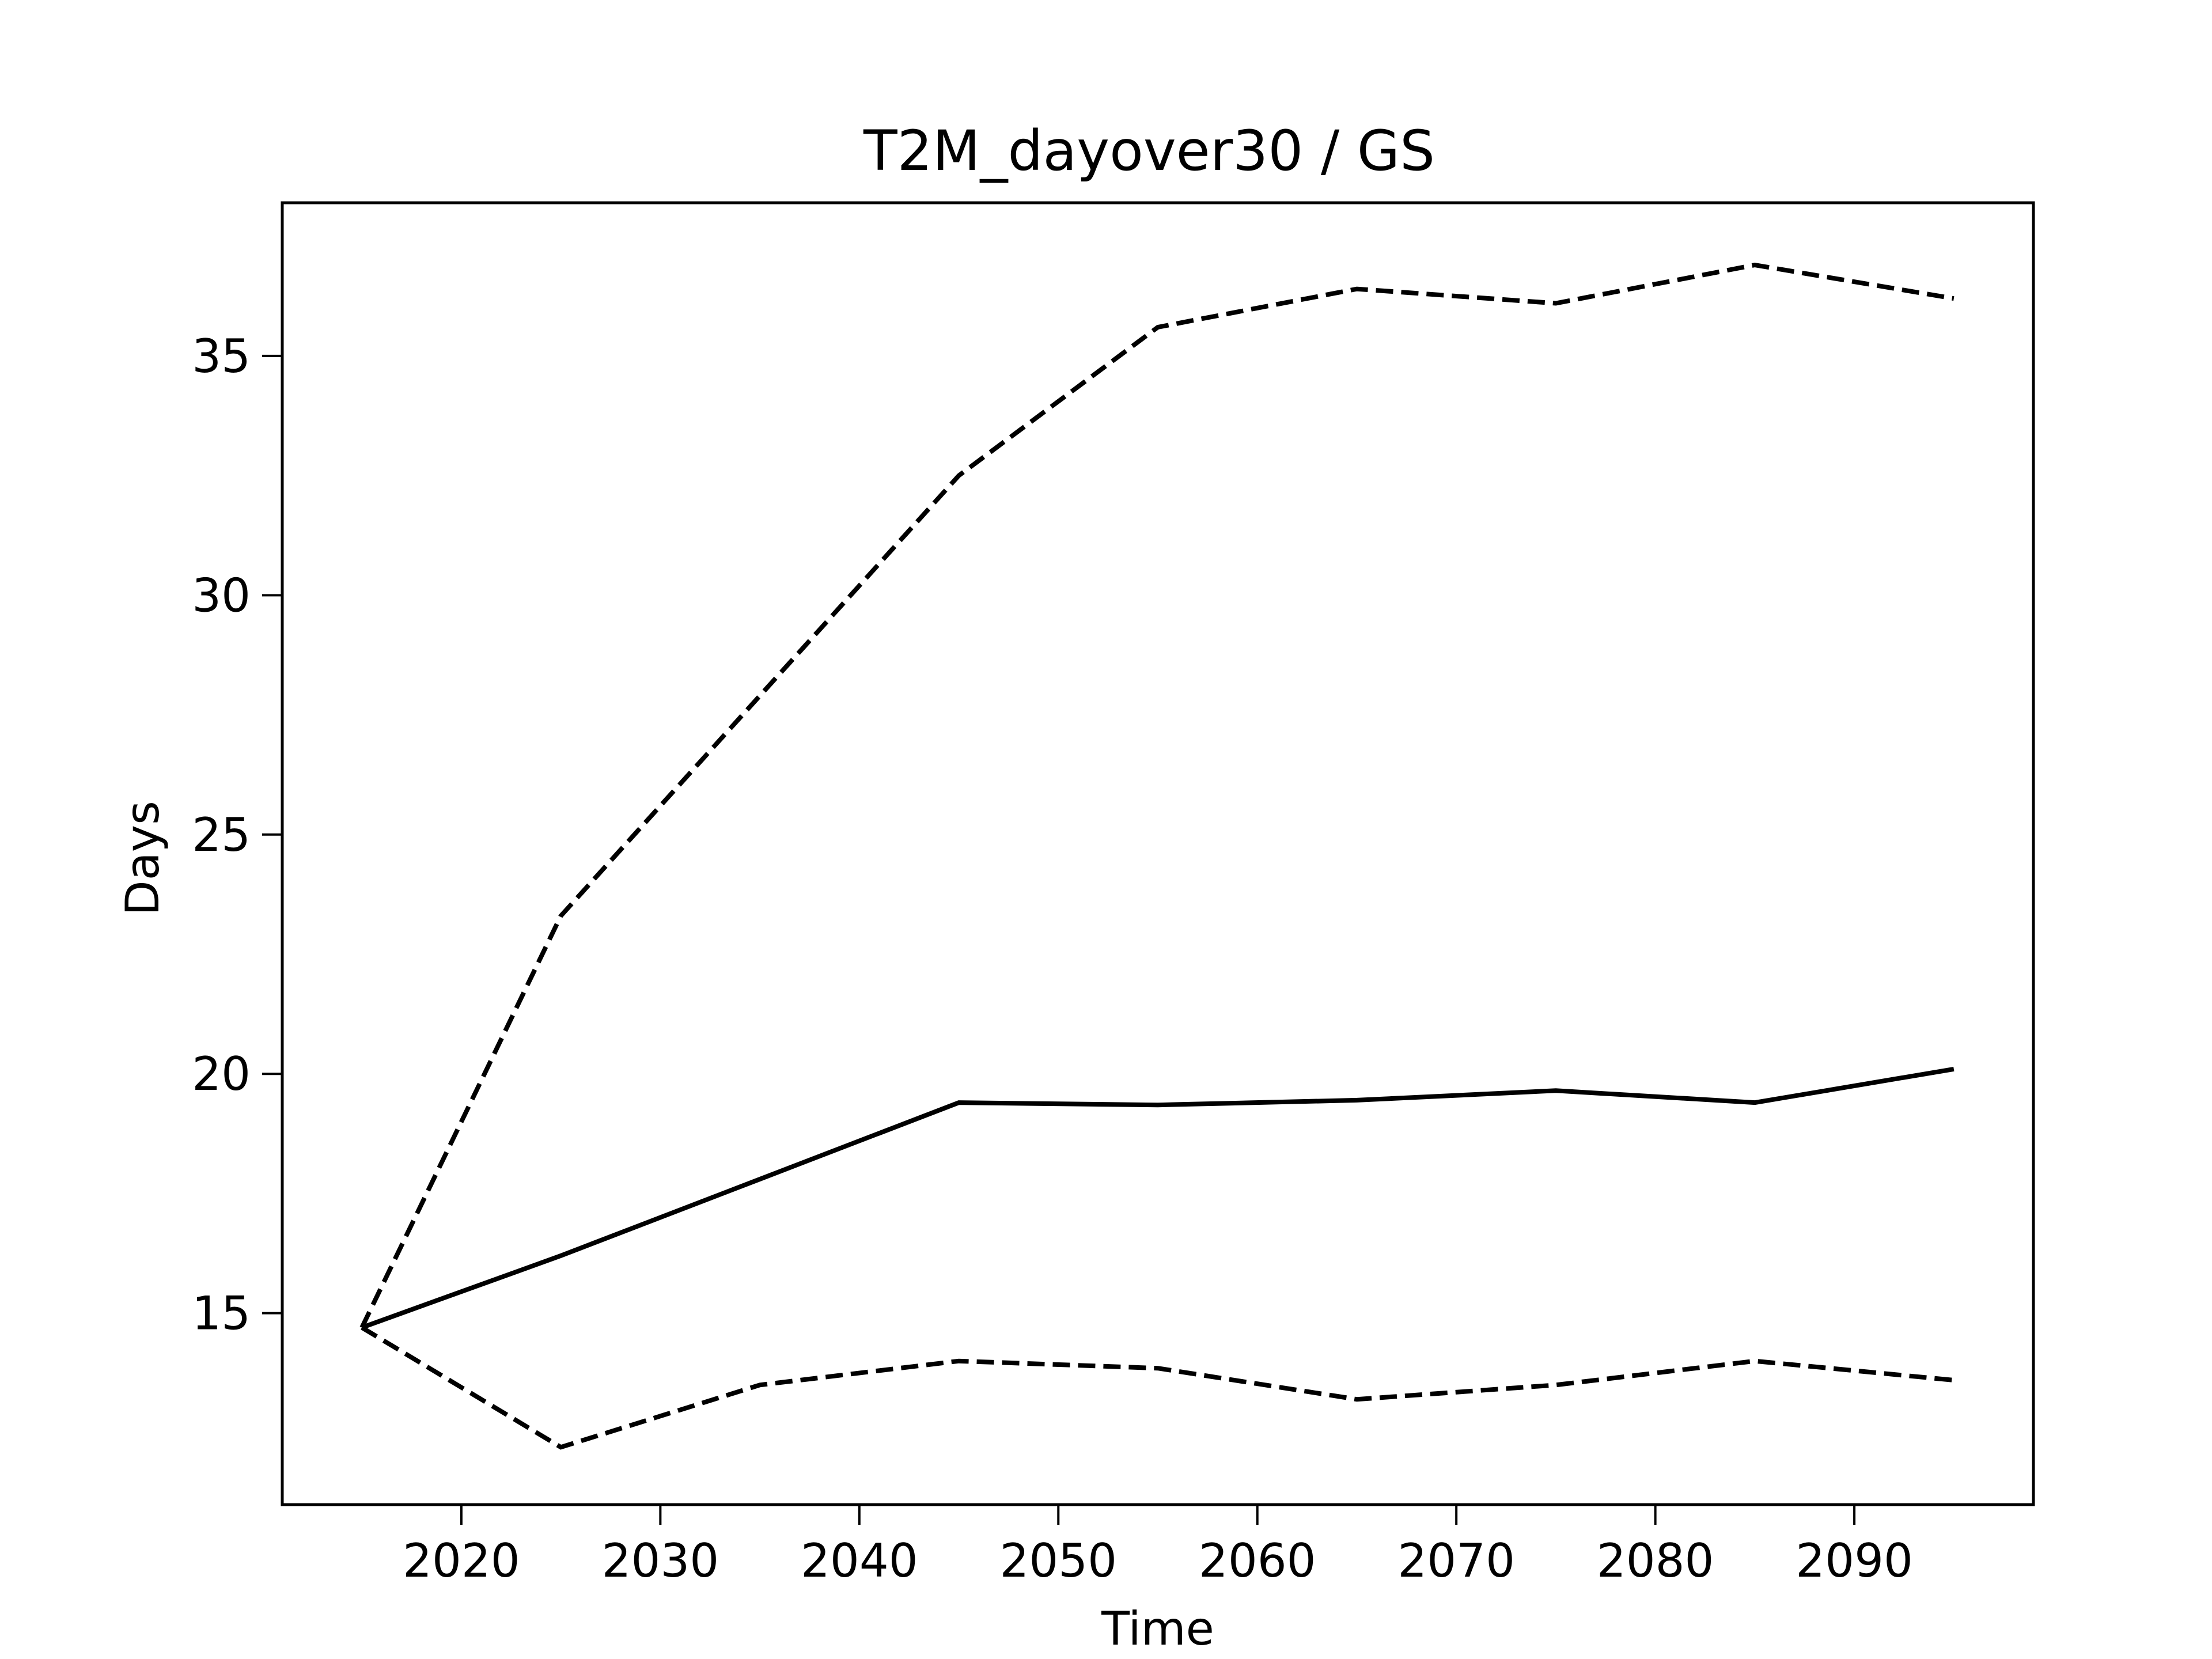  What do you see at coordinates (221, 835) in the screenshot?
I see `y-tick-label: 25` at bounding box center [221, 835].